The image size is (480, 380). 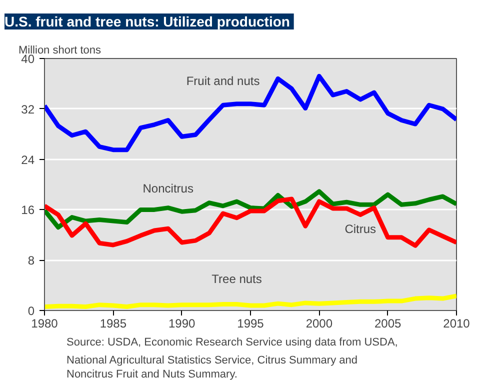 I want to click on series-label: Fruit and nuts, so click(x=223, y=81).